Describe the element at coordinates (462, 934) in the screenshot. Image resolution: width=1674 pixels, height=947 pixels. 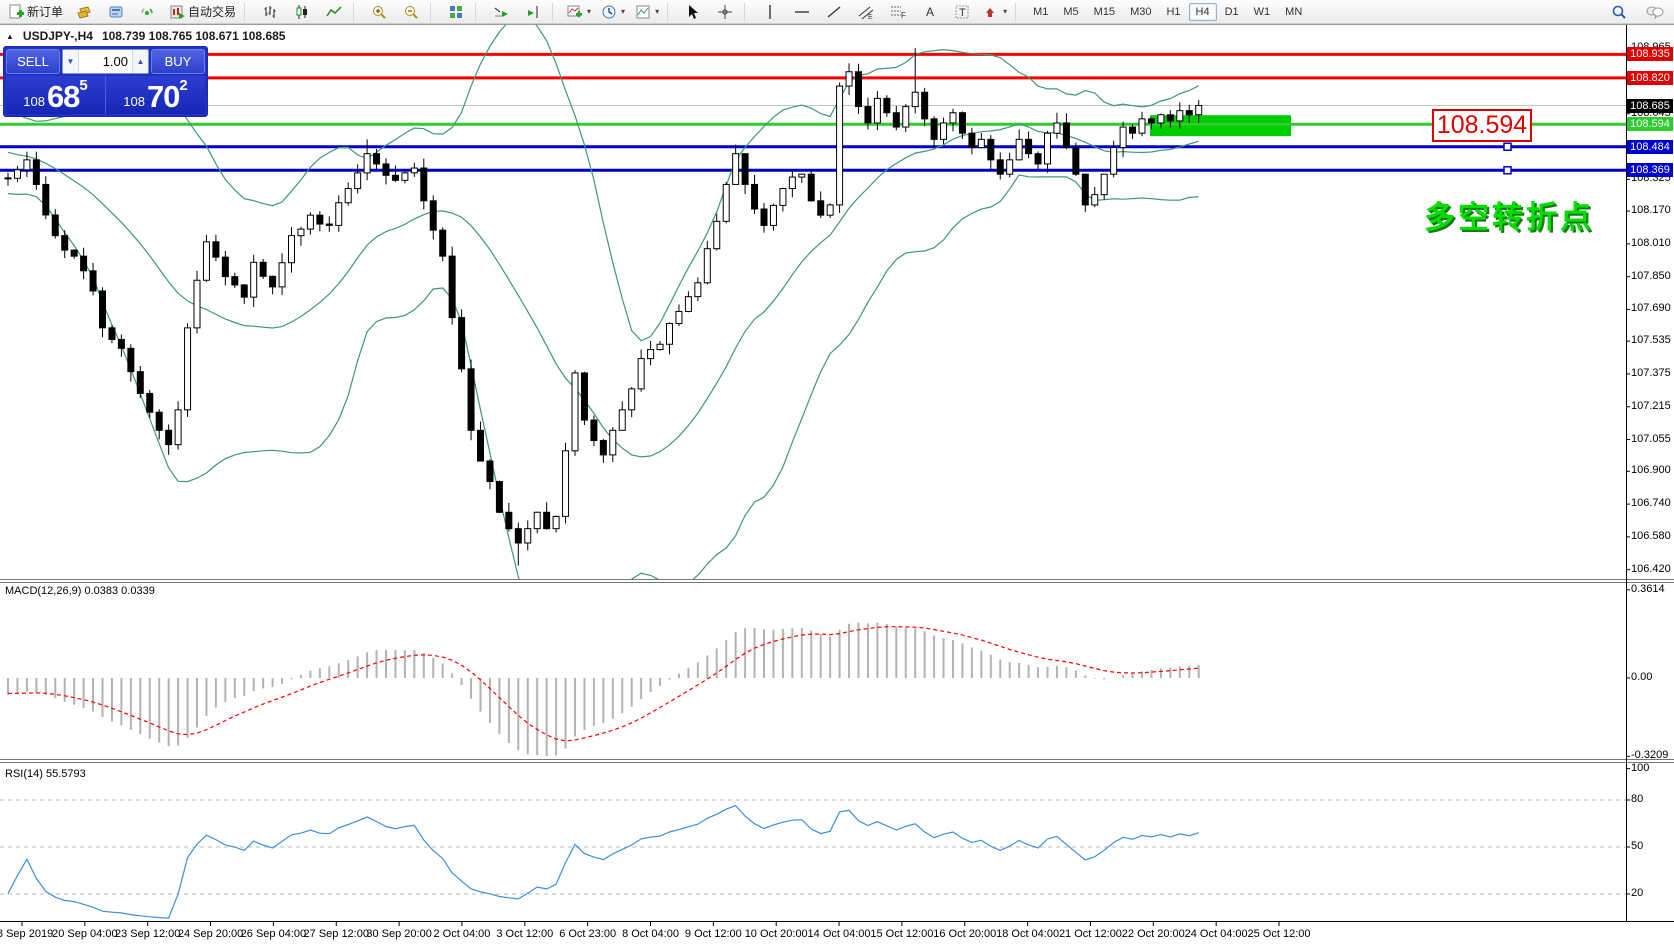
I see `time-axis-label: 2 Oct 04:00` at that location.